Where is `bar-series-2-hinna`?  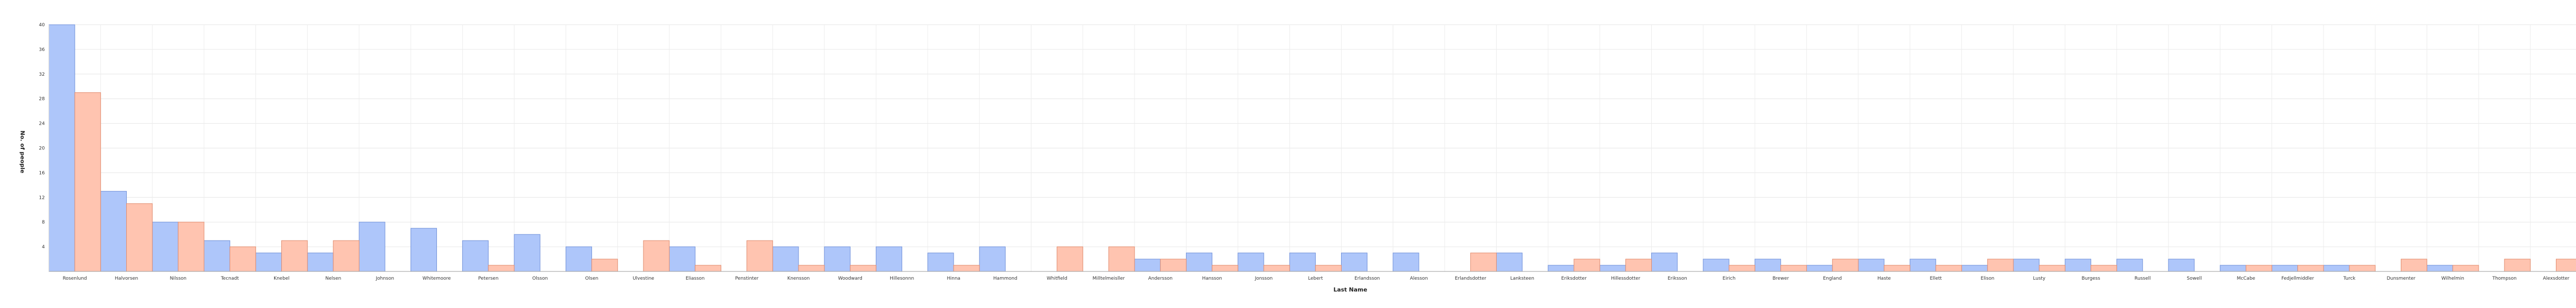 bar-series-2-hinna is located at coordinates (966, 268).